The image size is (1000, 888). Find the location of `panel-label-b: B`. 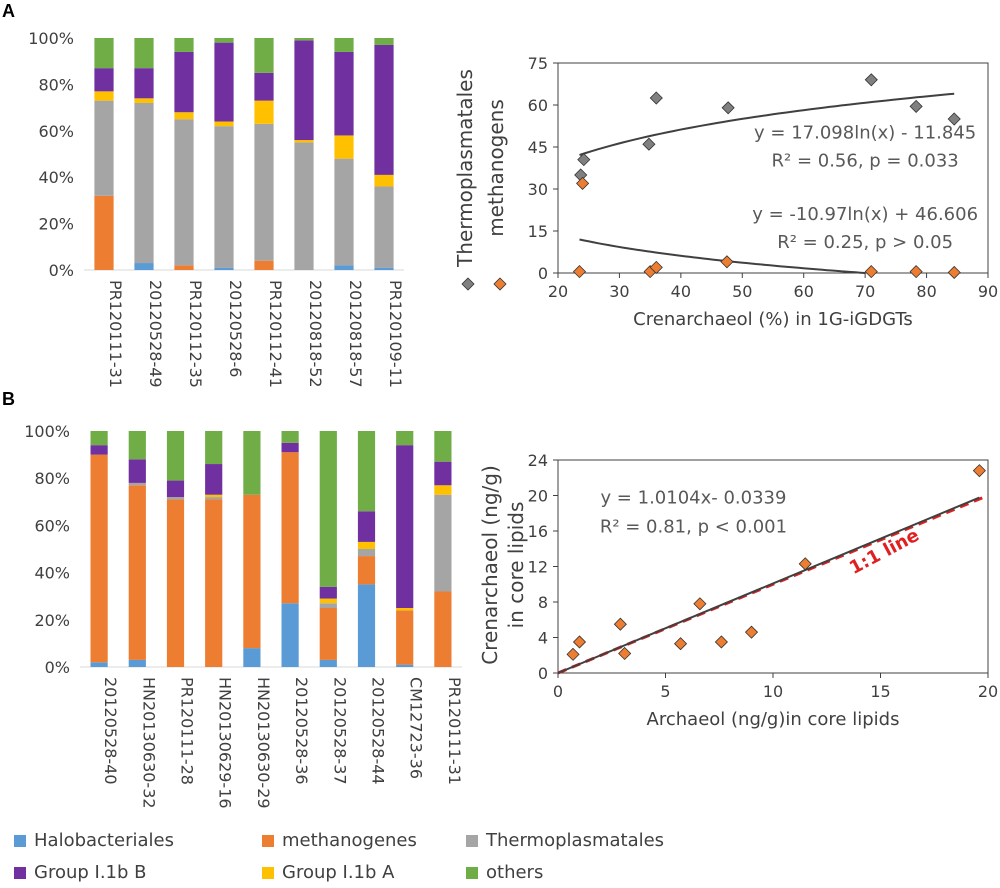

panel-label-b: B is located at coordinates (8, 399).